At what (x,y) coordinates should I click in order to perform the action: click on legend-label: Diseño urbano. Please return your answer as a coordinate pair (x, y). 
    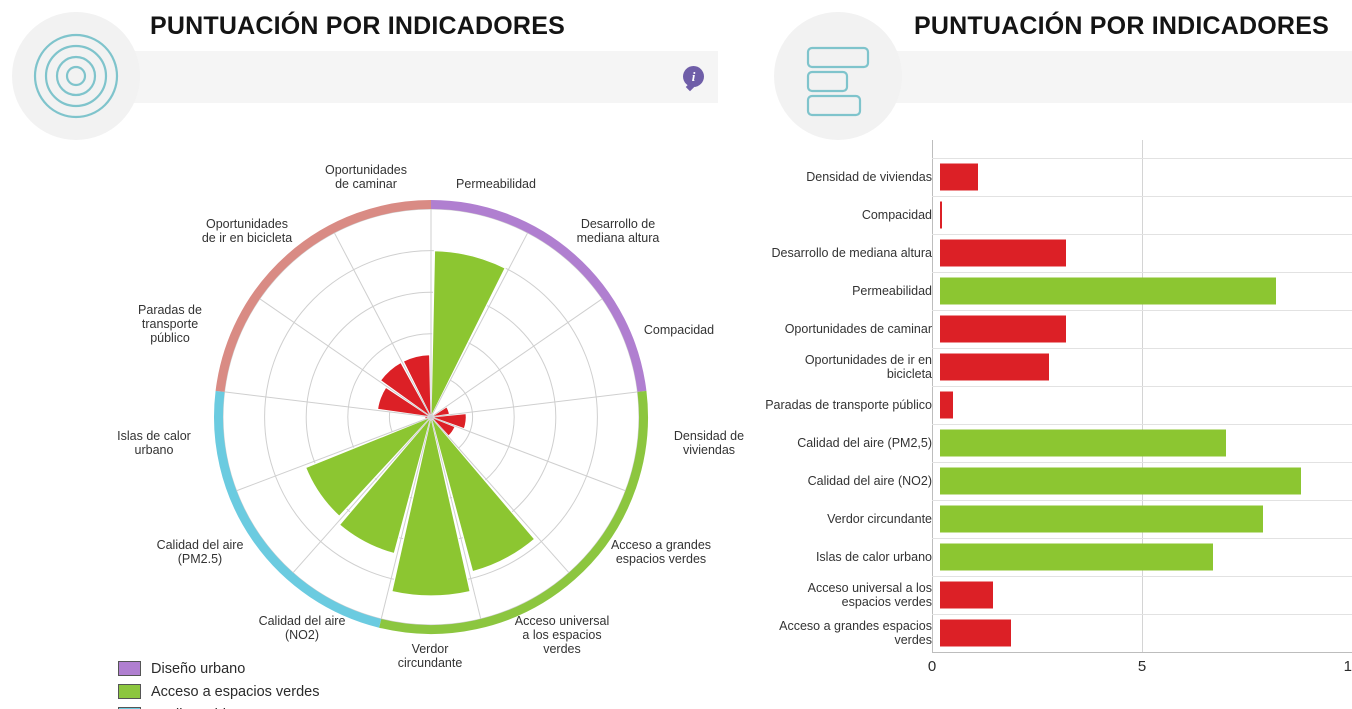
    Looking at the image, I should click on (198, 668).